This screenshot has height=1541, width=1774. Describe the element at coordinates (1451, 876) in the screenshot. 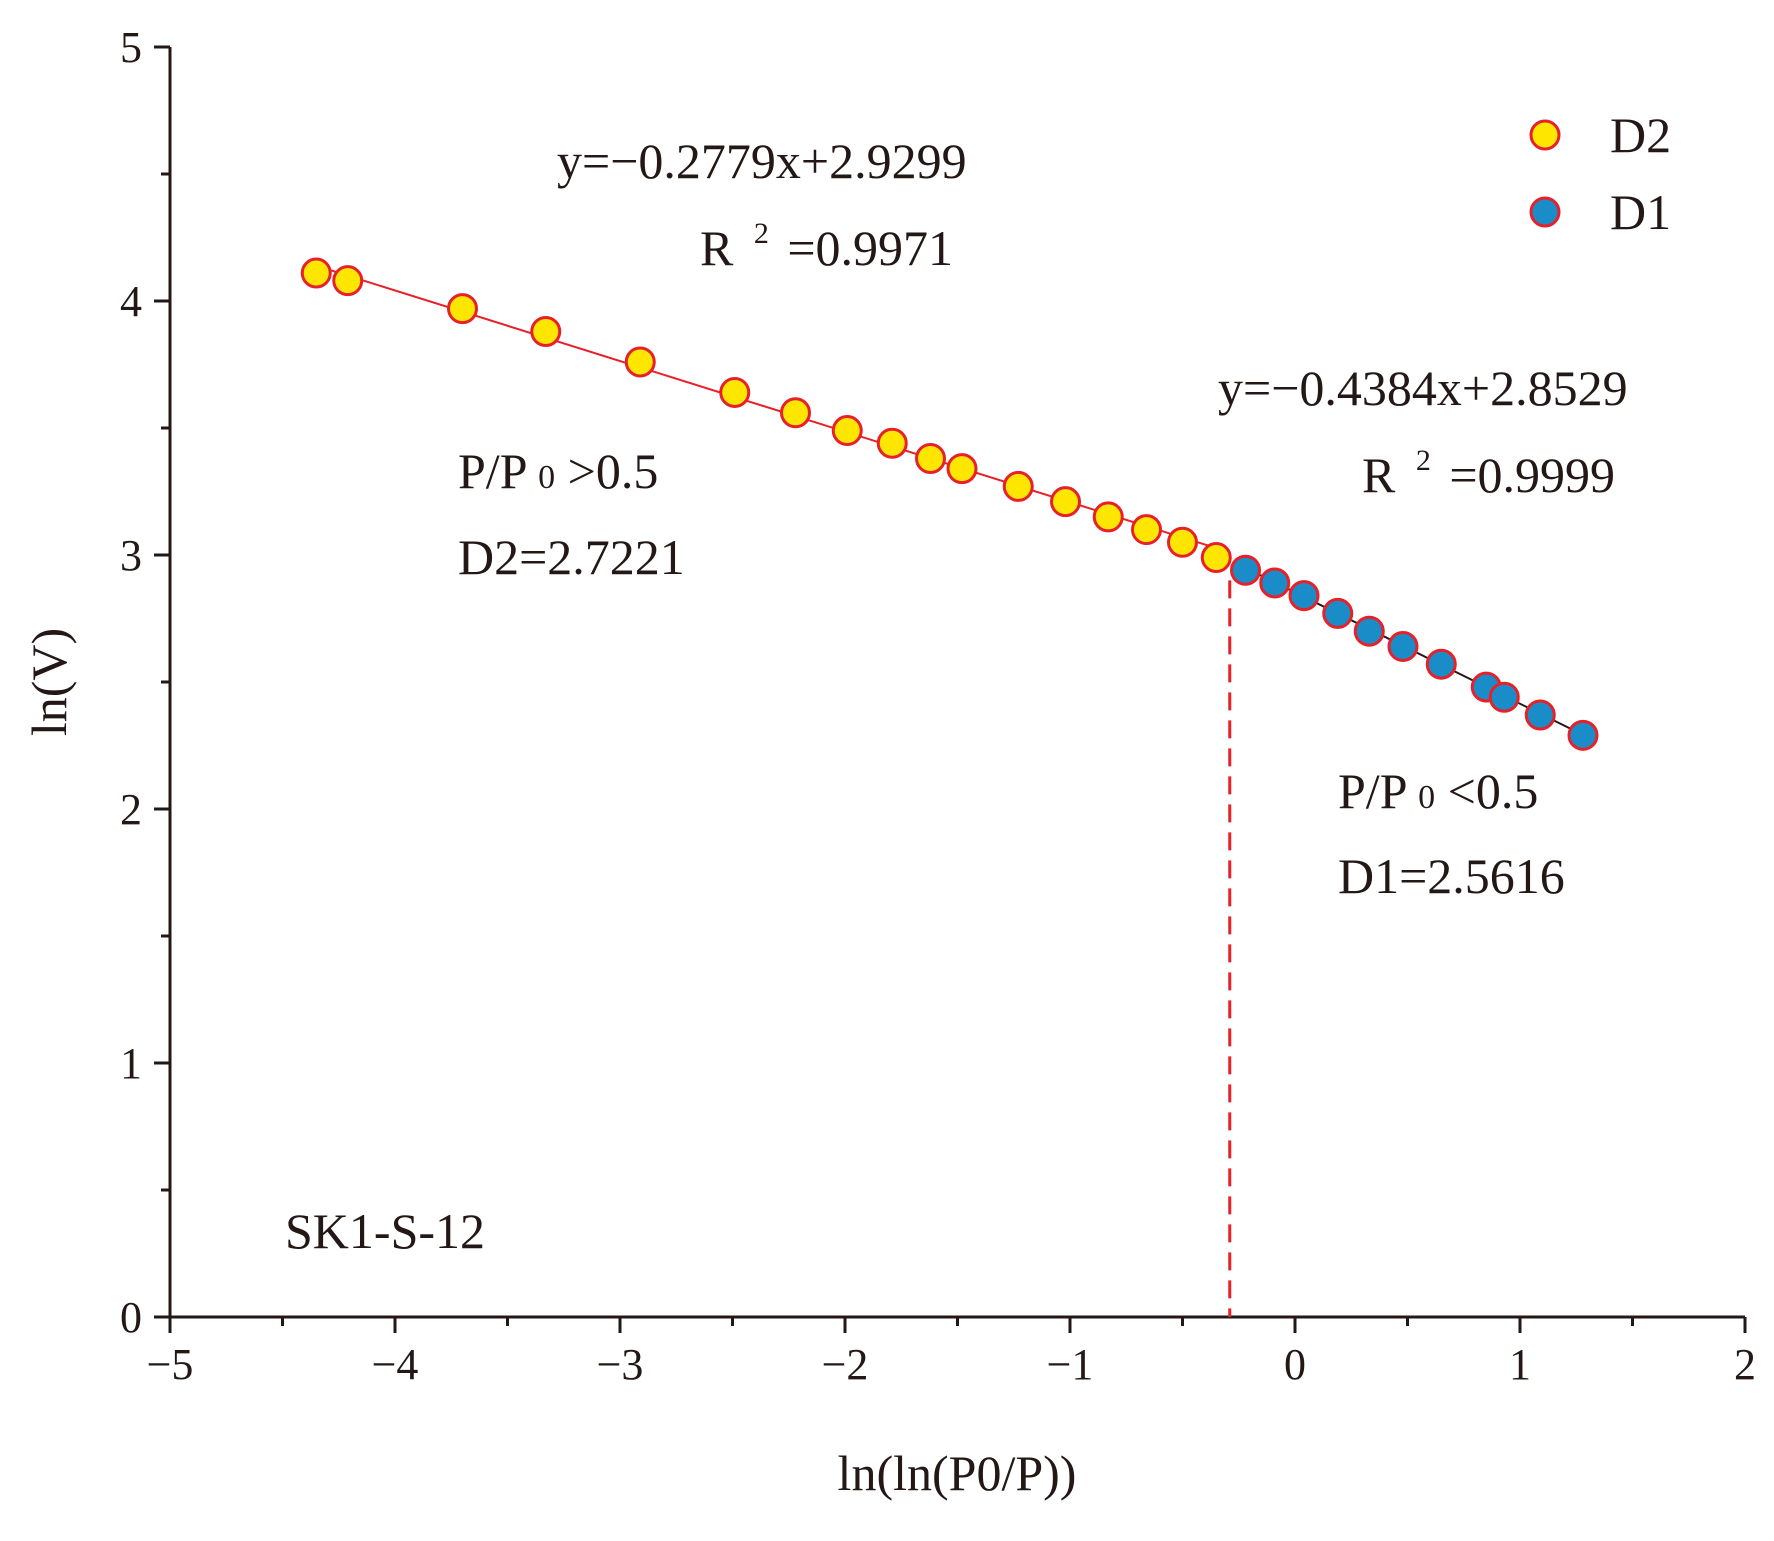

I see `d1-dimension-value: D1=2.5616` at that location.